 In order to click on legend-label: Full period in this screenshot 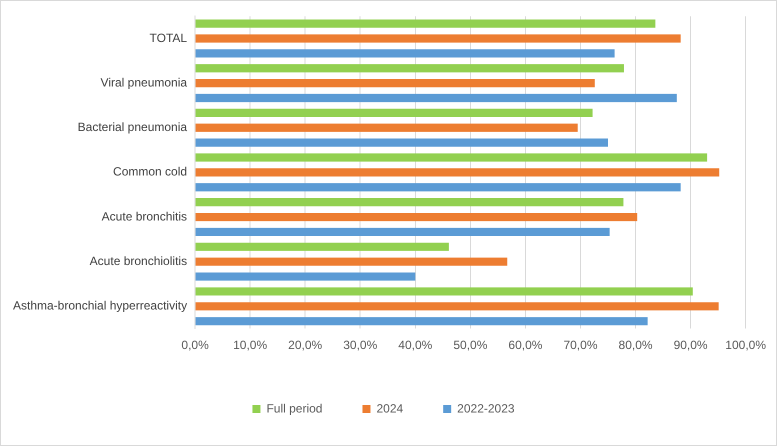, I will do `click(294, 408)`.